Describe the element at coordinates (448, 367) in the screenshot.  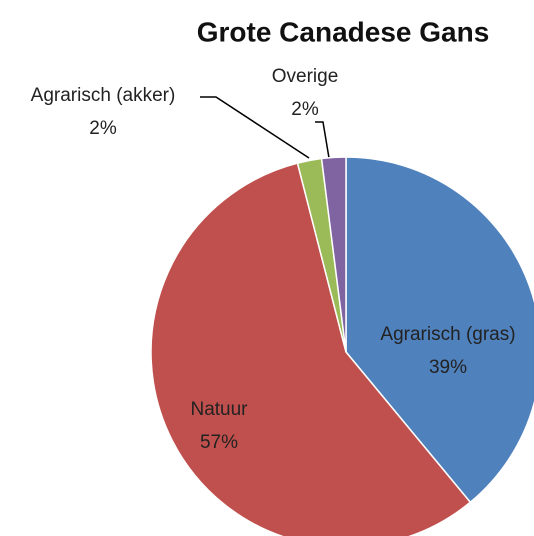
I see `slice-value-label: 39%` at that location.